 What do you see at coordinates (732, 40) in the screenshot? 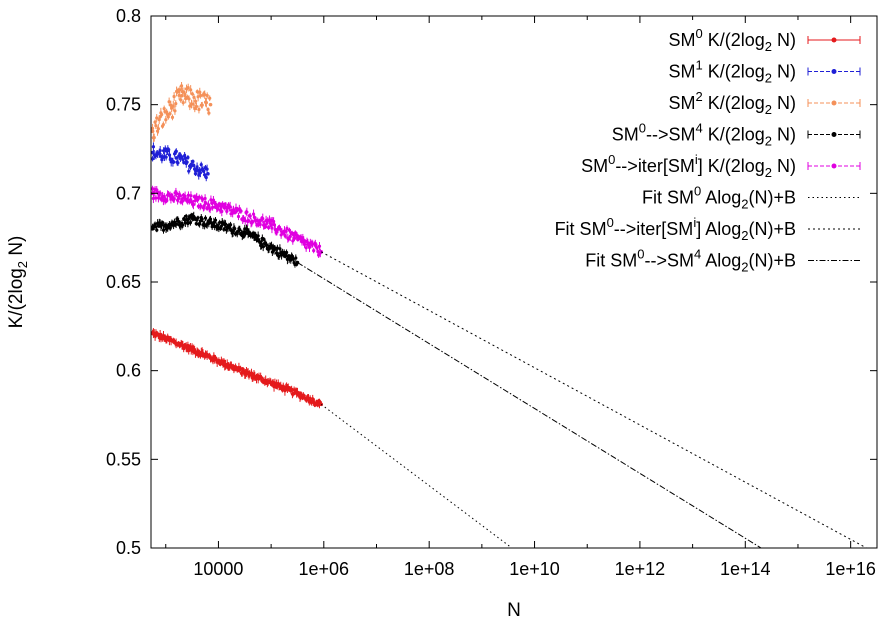
I see `legend-label: SM0 K/(2log2 N)` at bounding box center [732, 40].